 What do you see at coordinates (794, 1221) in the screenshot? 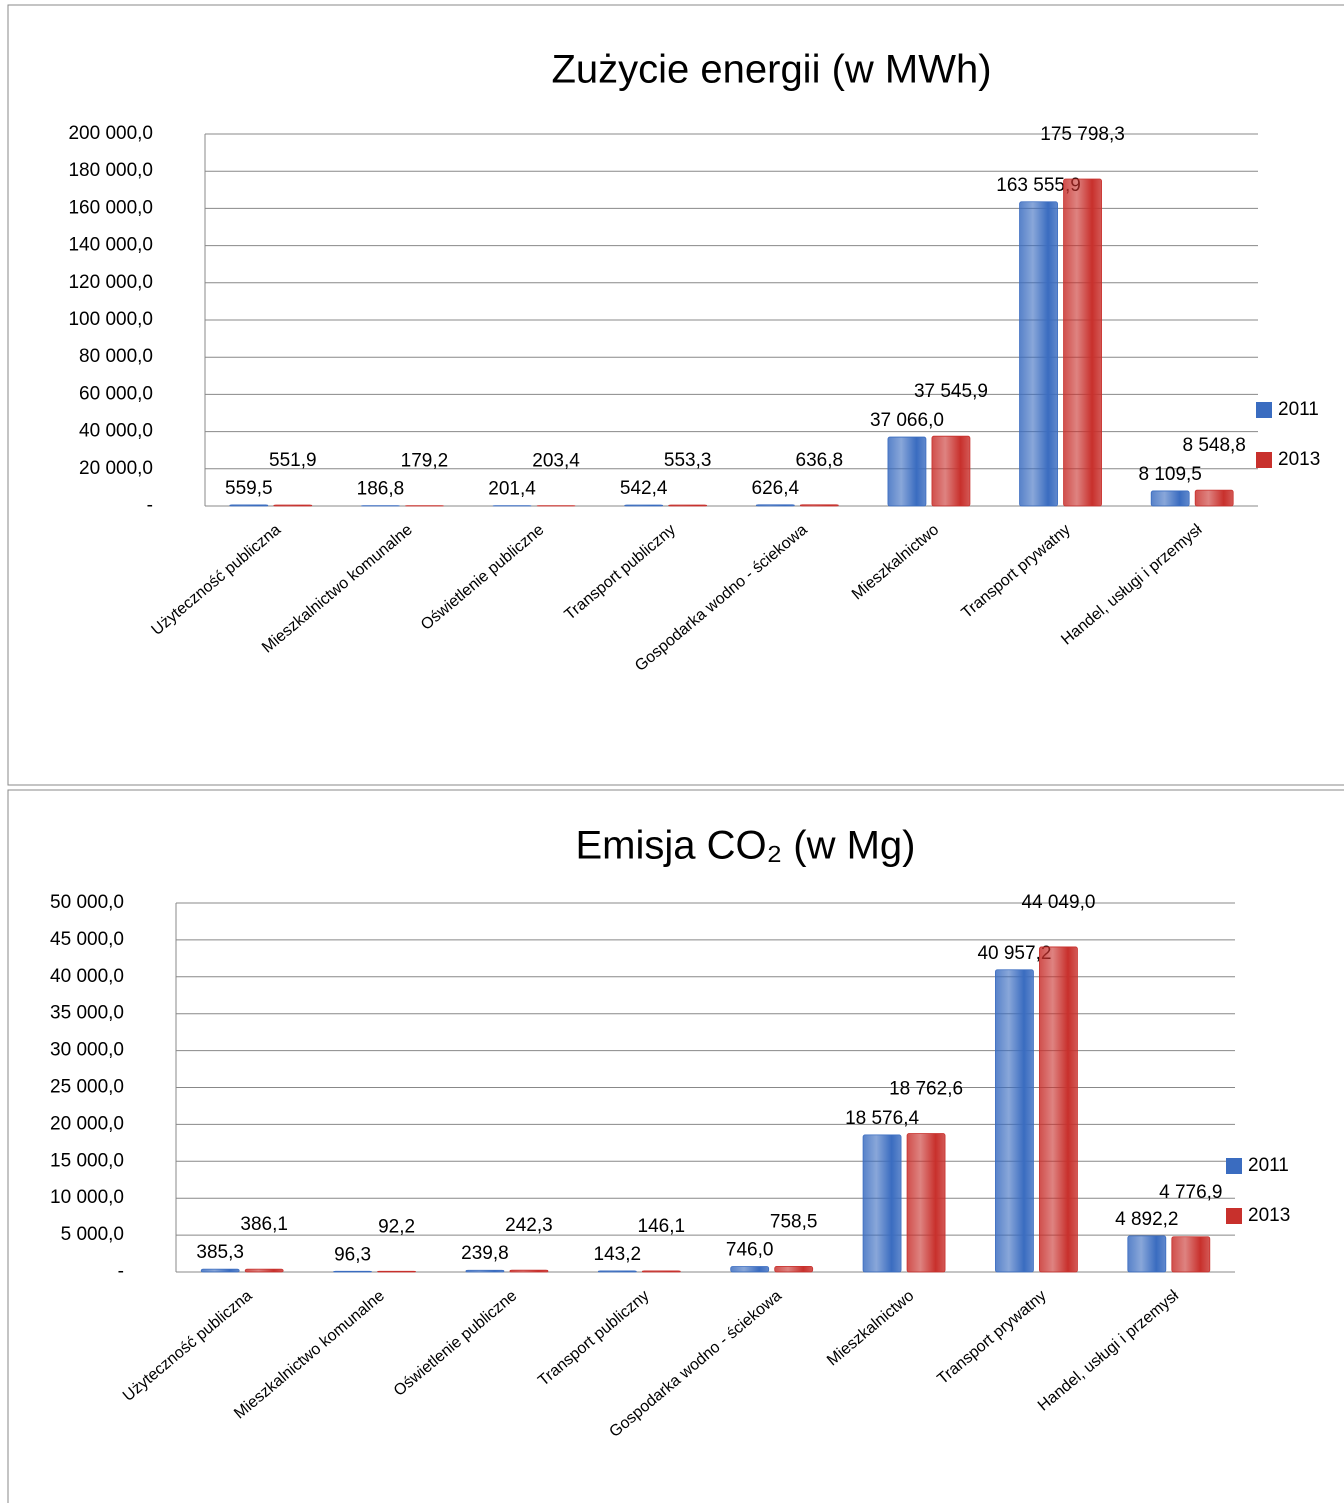
I see `data-label: 758,5` at bounding box center [794, 1221].